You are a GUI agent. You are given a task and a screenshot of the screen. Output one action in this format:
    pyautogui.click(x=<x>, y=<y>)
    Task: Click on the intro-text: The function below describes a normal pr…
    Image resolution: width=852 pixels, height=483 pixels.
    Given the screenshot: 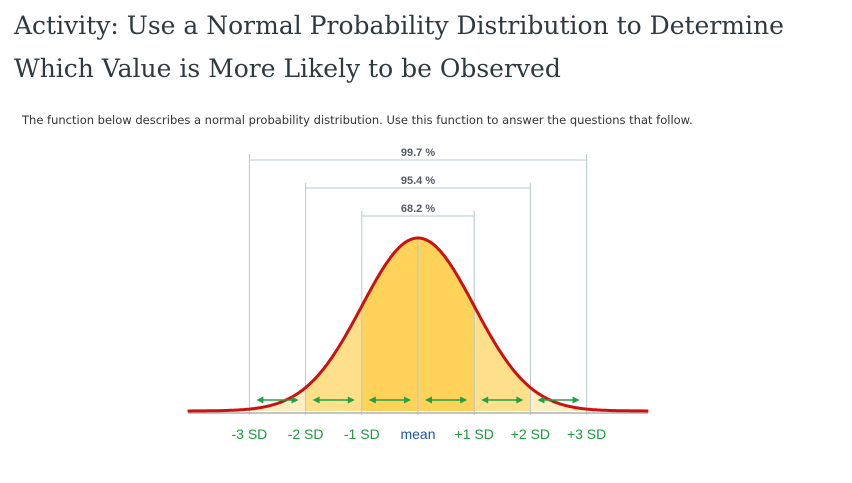 What is the action you would take?
    pyautogui.click(x=357, y=120)
    